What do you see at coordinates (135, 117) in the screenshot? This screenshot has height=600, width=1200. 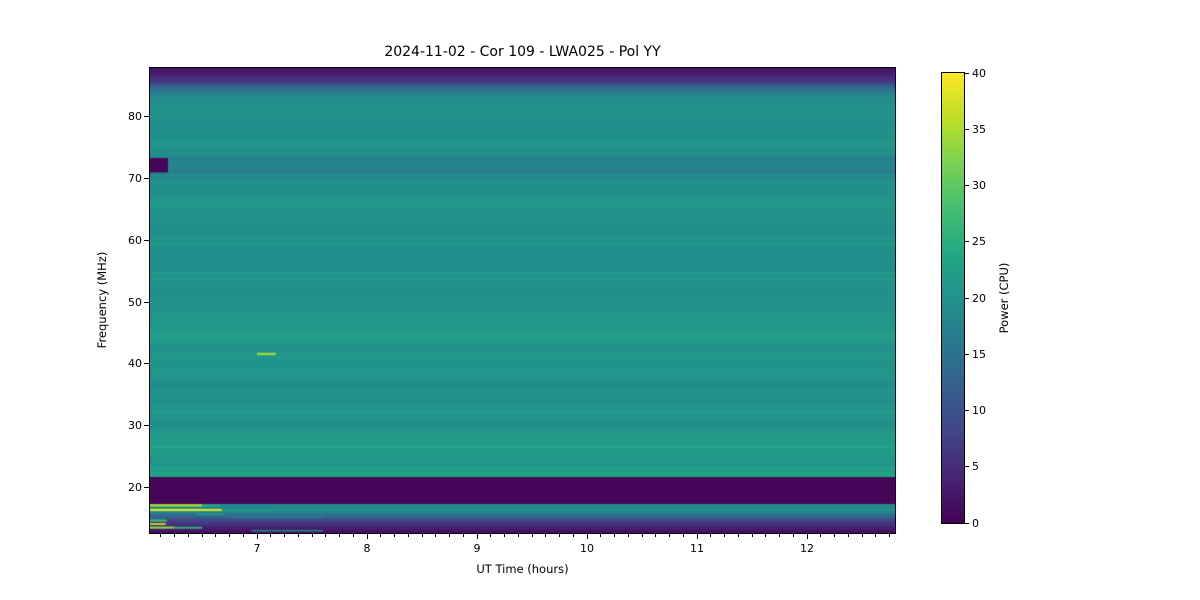 I see `y-tick-label: 80` at bounding box center [135, 117].